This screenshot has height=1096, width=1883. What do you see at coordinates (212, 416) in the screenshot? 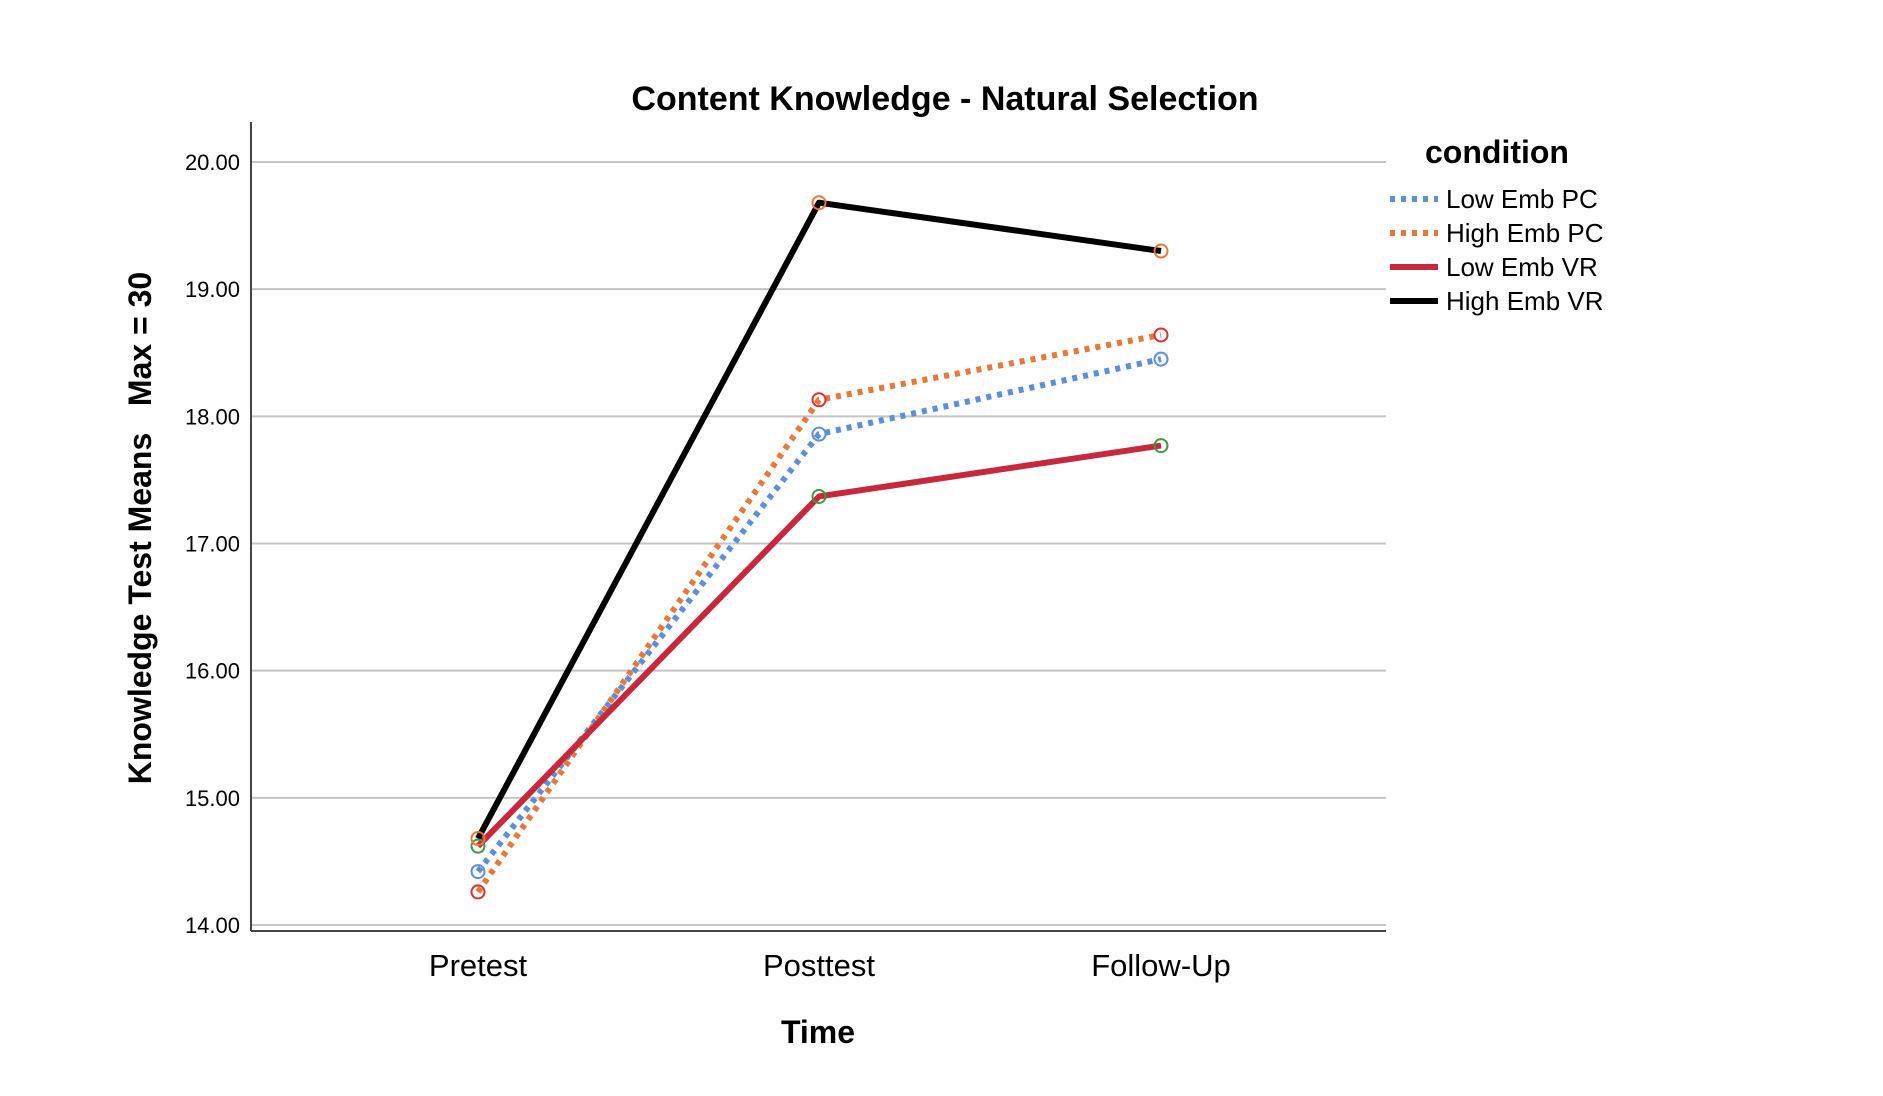
I see `y-tick-label-4: 18.00` at bounding box center [212, 416].